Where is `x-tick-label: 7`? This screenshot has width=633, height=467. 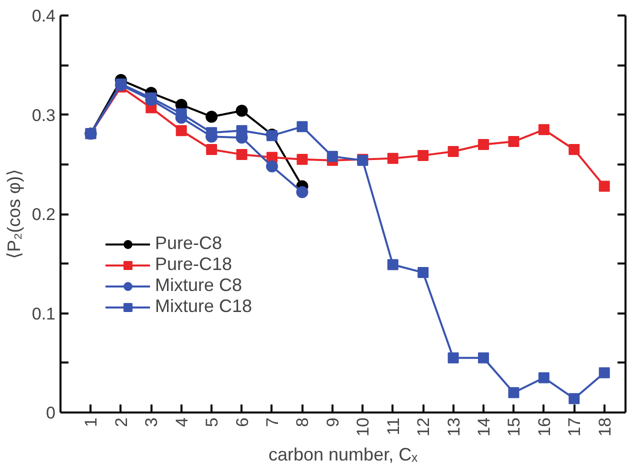
x-tick-label: 7 is located at coordinates (272, 422).